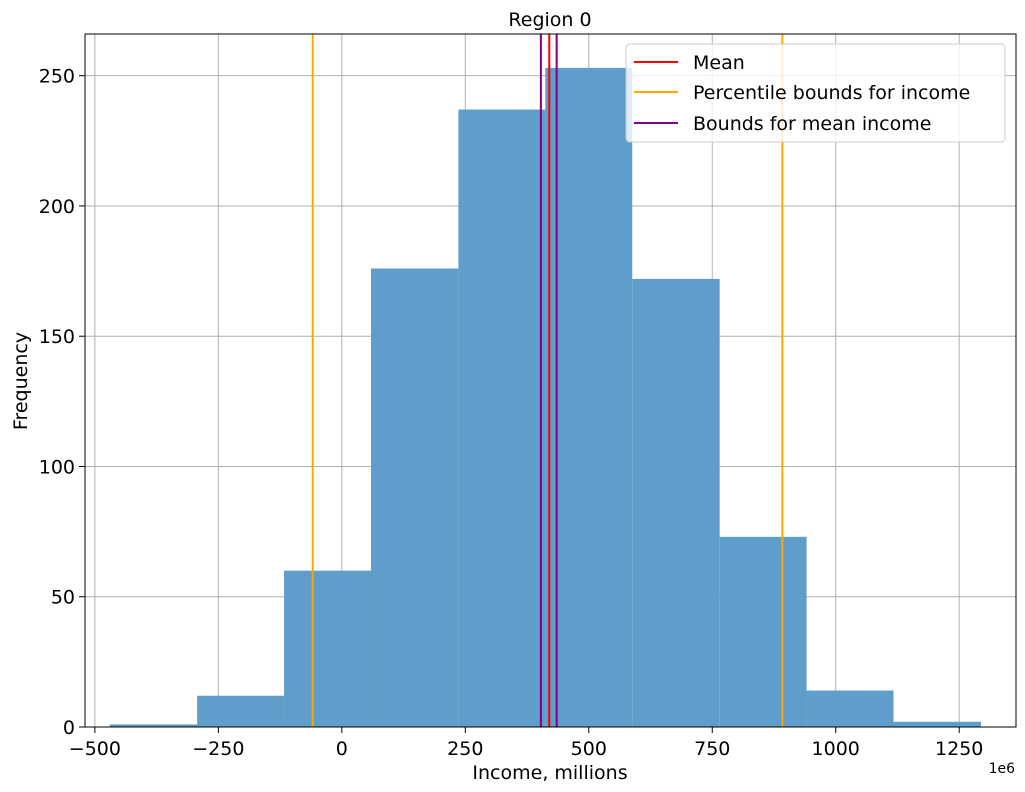 Image resolution: width=1025 pixels, height=792 pixels. Describe the element at coordinates (836, 749) in the screenshot. I see `x-tick-label: 1000` at that location.